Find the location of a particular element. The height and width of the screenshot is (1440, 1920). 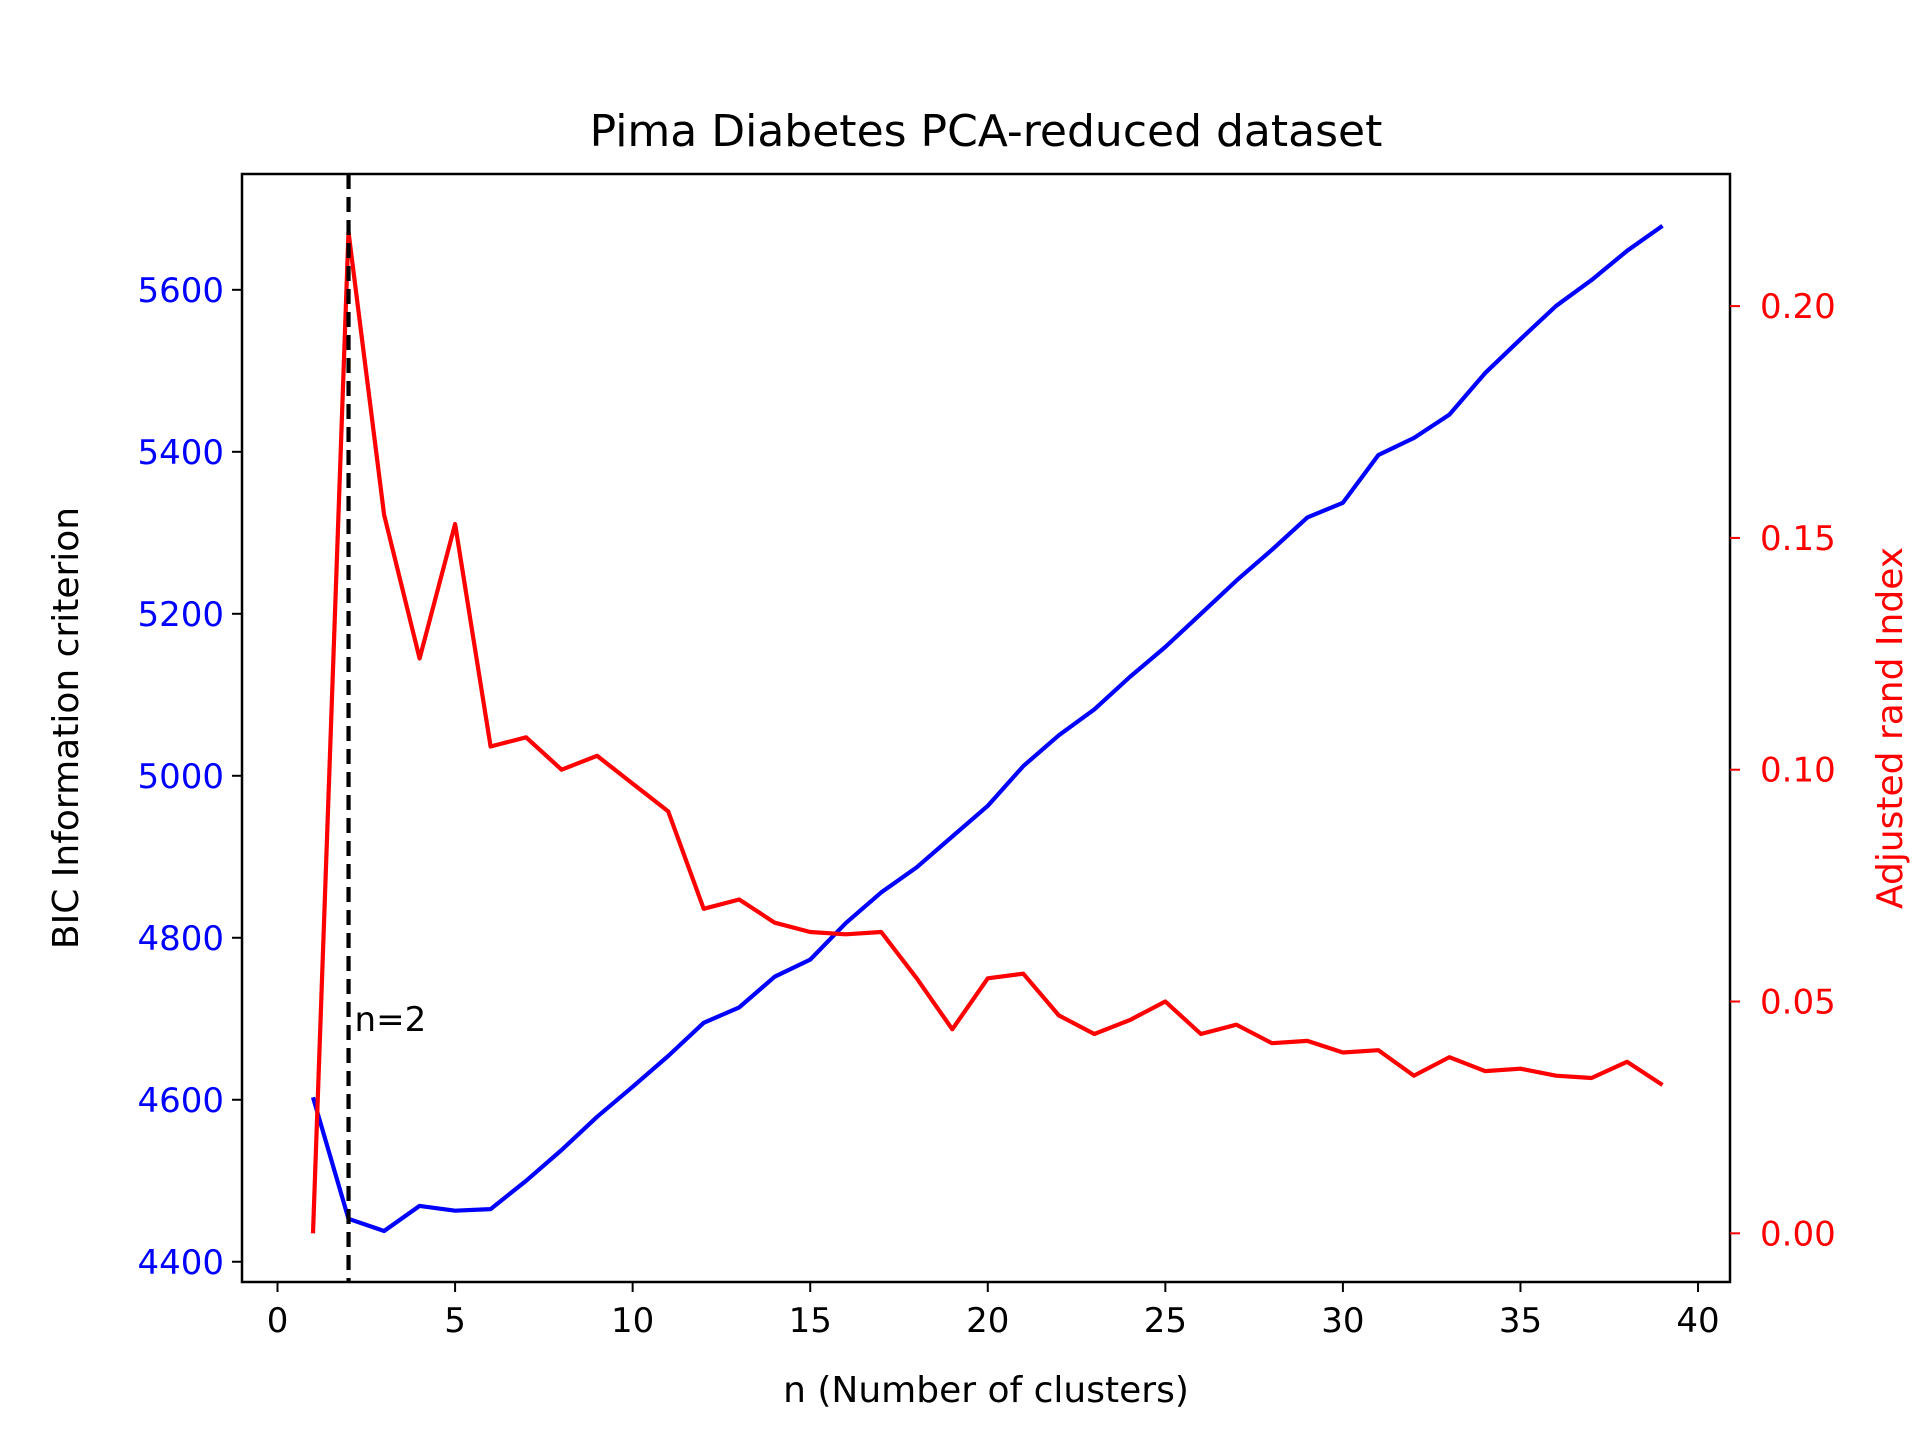

x-tick-label: 20 is located at coordinates (987, 1321).